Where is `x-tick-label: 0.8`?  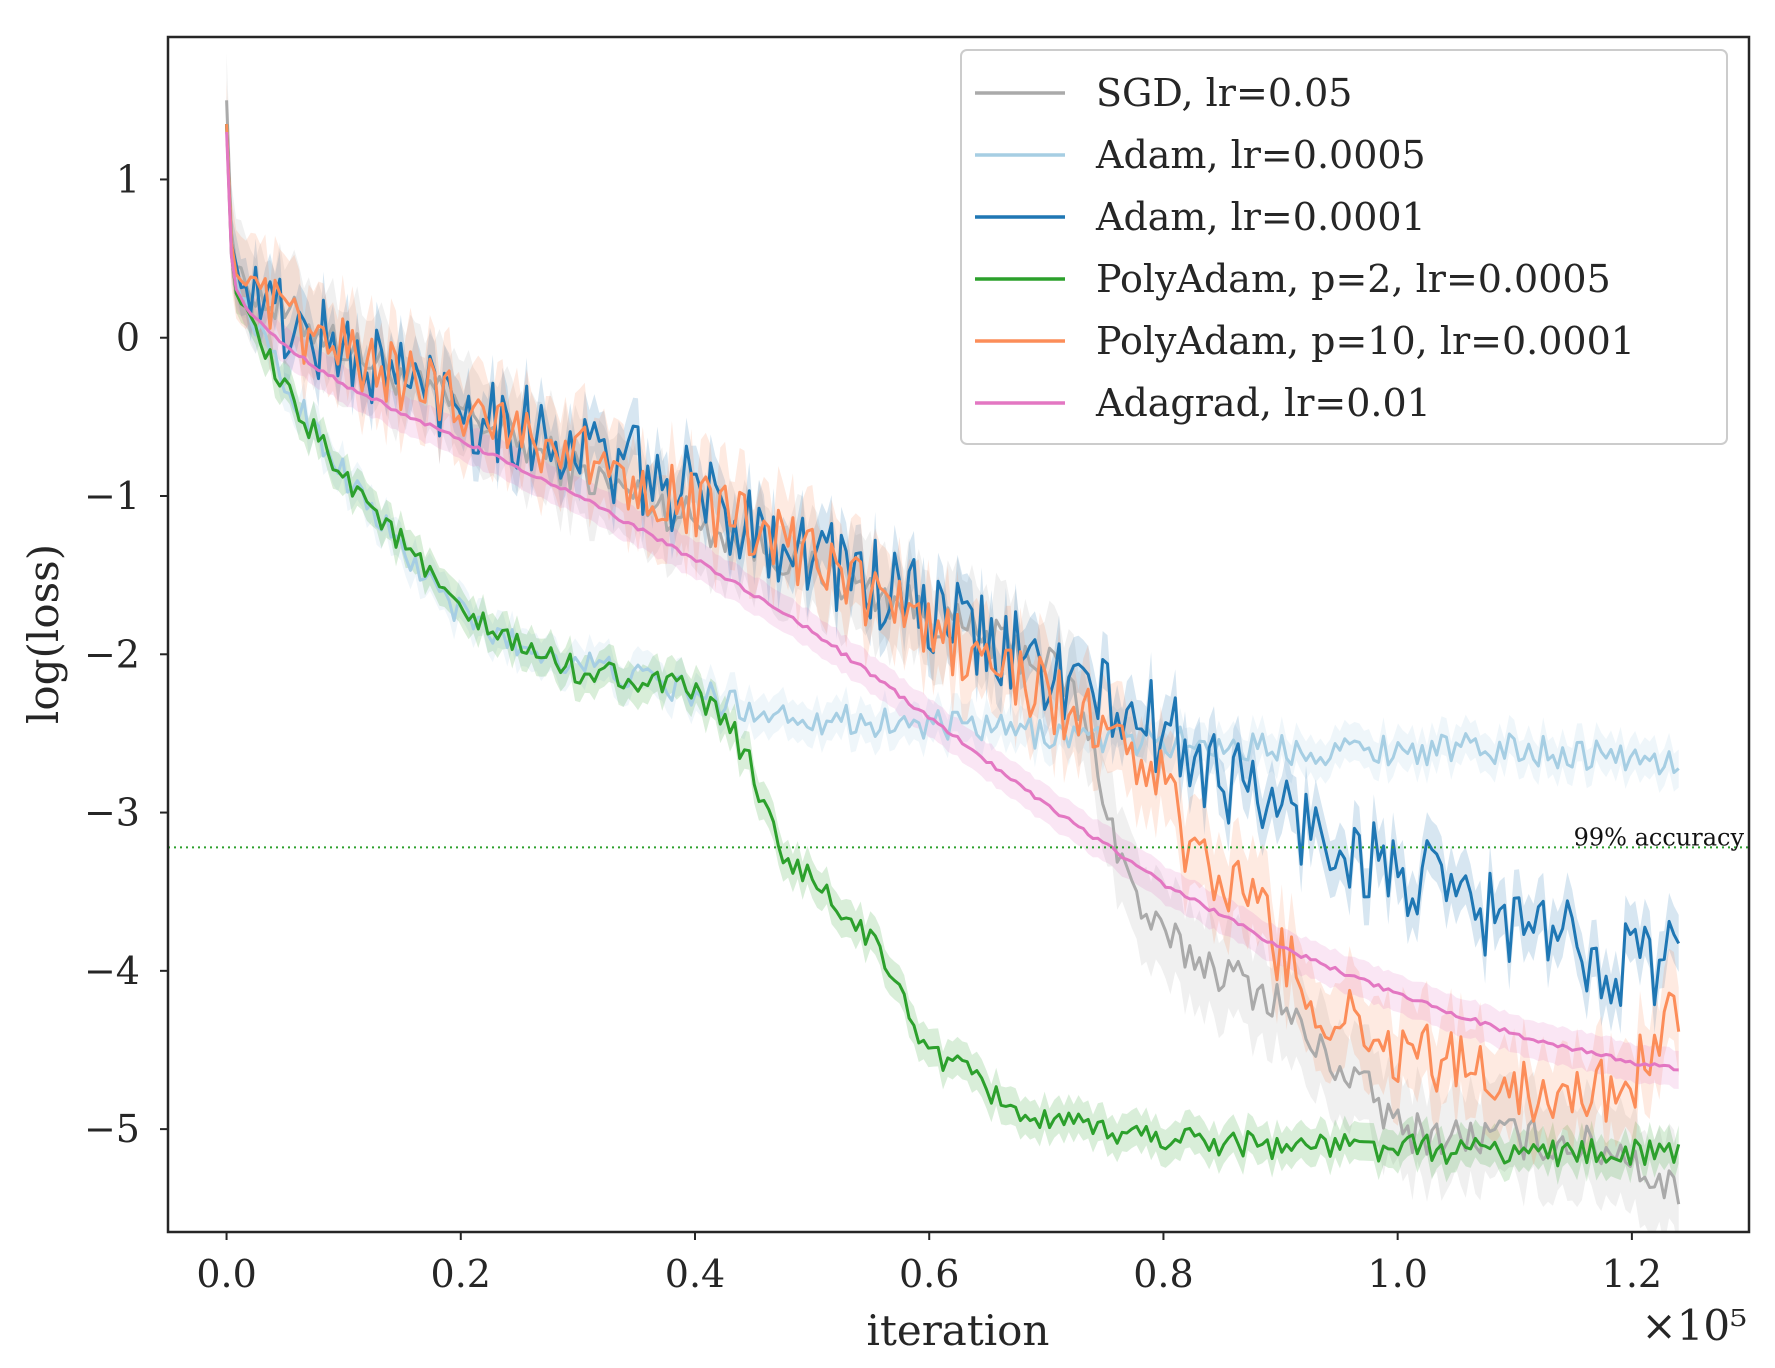 x-tick-label: 0.8 is located at coordinates (1163, 1274).